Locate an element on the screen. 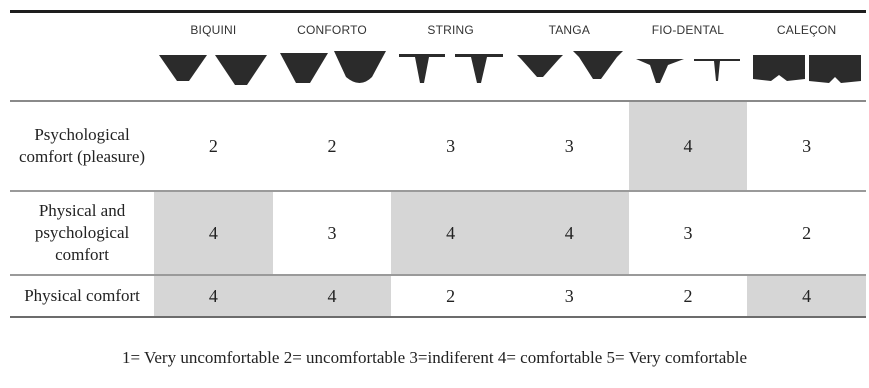  row-label: Physical and psychological comfort is located at coordinates (82, 233).